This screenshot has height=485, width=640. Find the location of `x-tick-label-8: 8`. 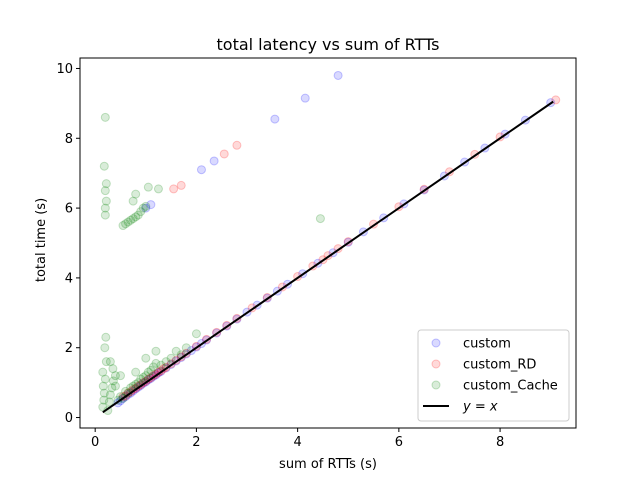

x-tick-label-8: 8 is located at coordinates (500, 442).